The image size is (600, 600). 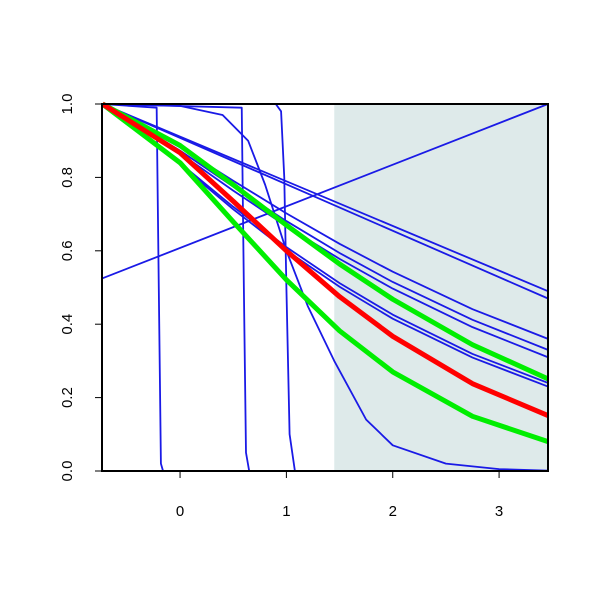 What do you see at coordinates (499, 511) in the screenshot?
I see `x-tick-label: 3` at bounding box center [499, 511].